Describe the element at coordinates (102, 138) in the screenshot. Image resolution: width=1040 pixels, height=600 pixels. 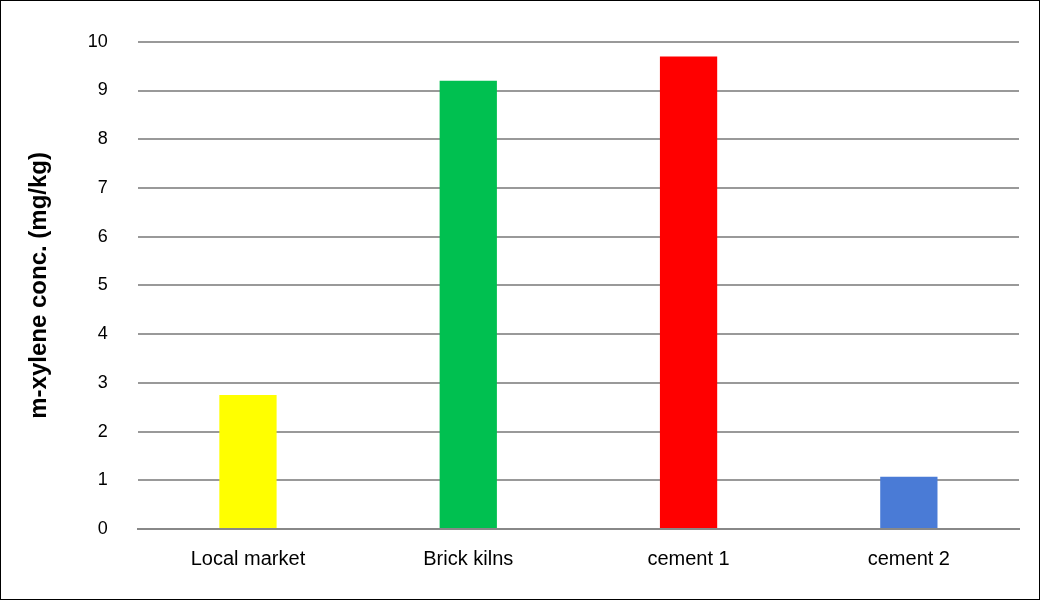
I see `y-tick-label: 8` at that location.